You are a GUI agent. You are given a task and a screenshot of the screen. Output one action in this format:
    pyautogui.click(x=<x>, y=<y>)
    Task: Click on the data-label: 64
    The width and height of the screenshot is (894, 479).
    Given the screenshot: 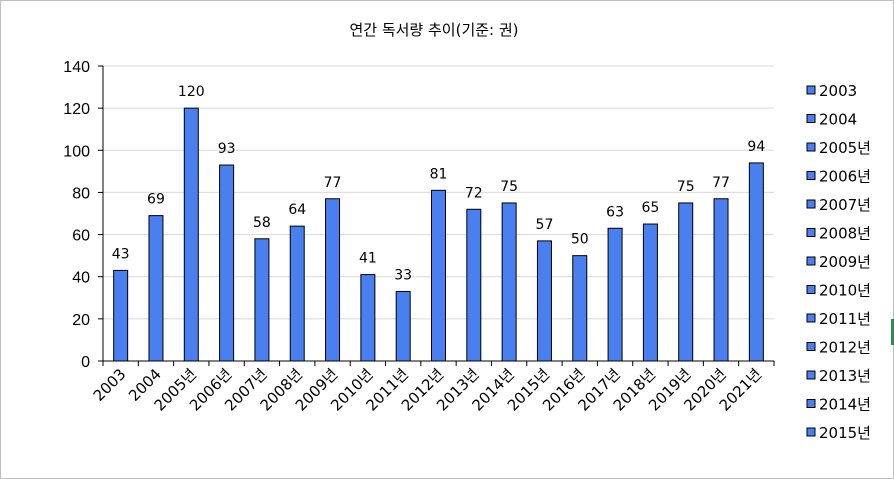 What is the action you would take?
    pyautogui.click(x=297, y=210)
    